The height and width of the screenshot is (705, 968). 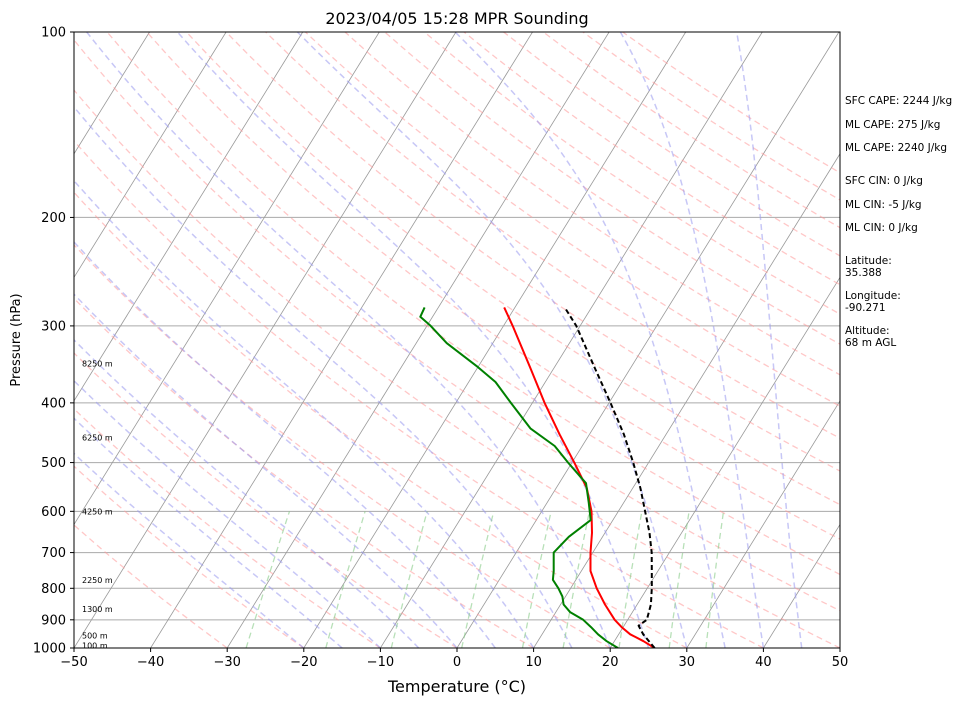 I want to click on x-tick-label: 50, so click(x=840, y=662).